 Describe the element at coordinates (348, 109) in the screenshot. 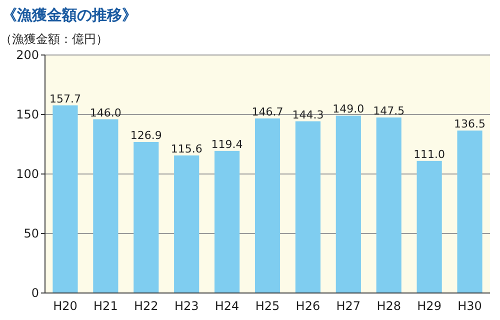

I see `data-label: 149.0` at that location.